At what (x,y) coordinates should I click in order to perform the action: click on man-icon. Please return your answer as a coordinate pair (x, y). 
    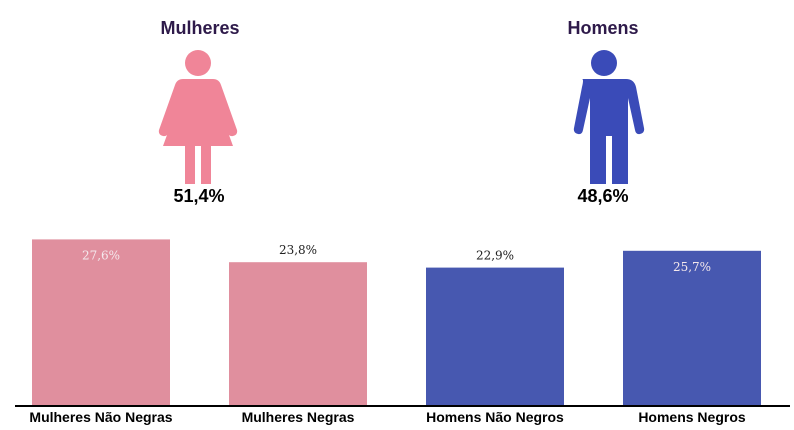
    Looking at the image, I should click on (606, 120).